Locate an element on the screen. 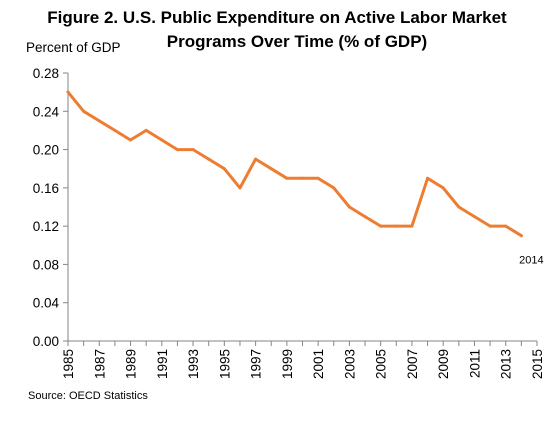  y-tick-label: 0.24 is located at coordinates (46, 111).